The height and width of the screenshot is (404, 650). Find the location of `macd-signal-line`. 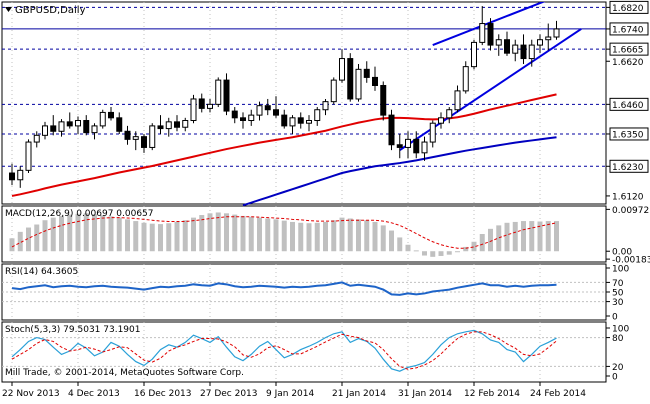

macd-signal-line is located at coordinates (284, 232).